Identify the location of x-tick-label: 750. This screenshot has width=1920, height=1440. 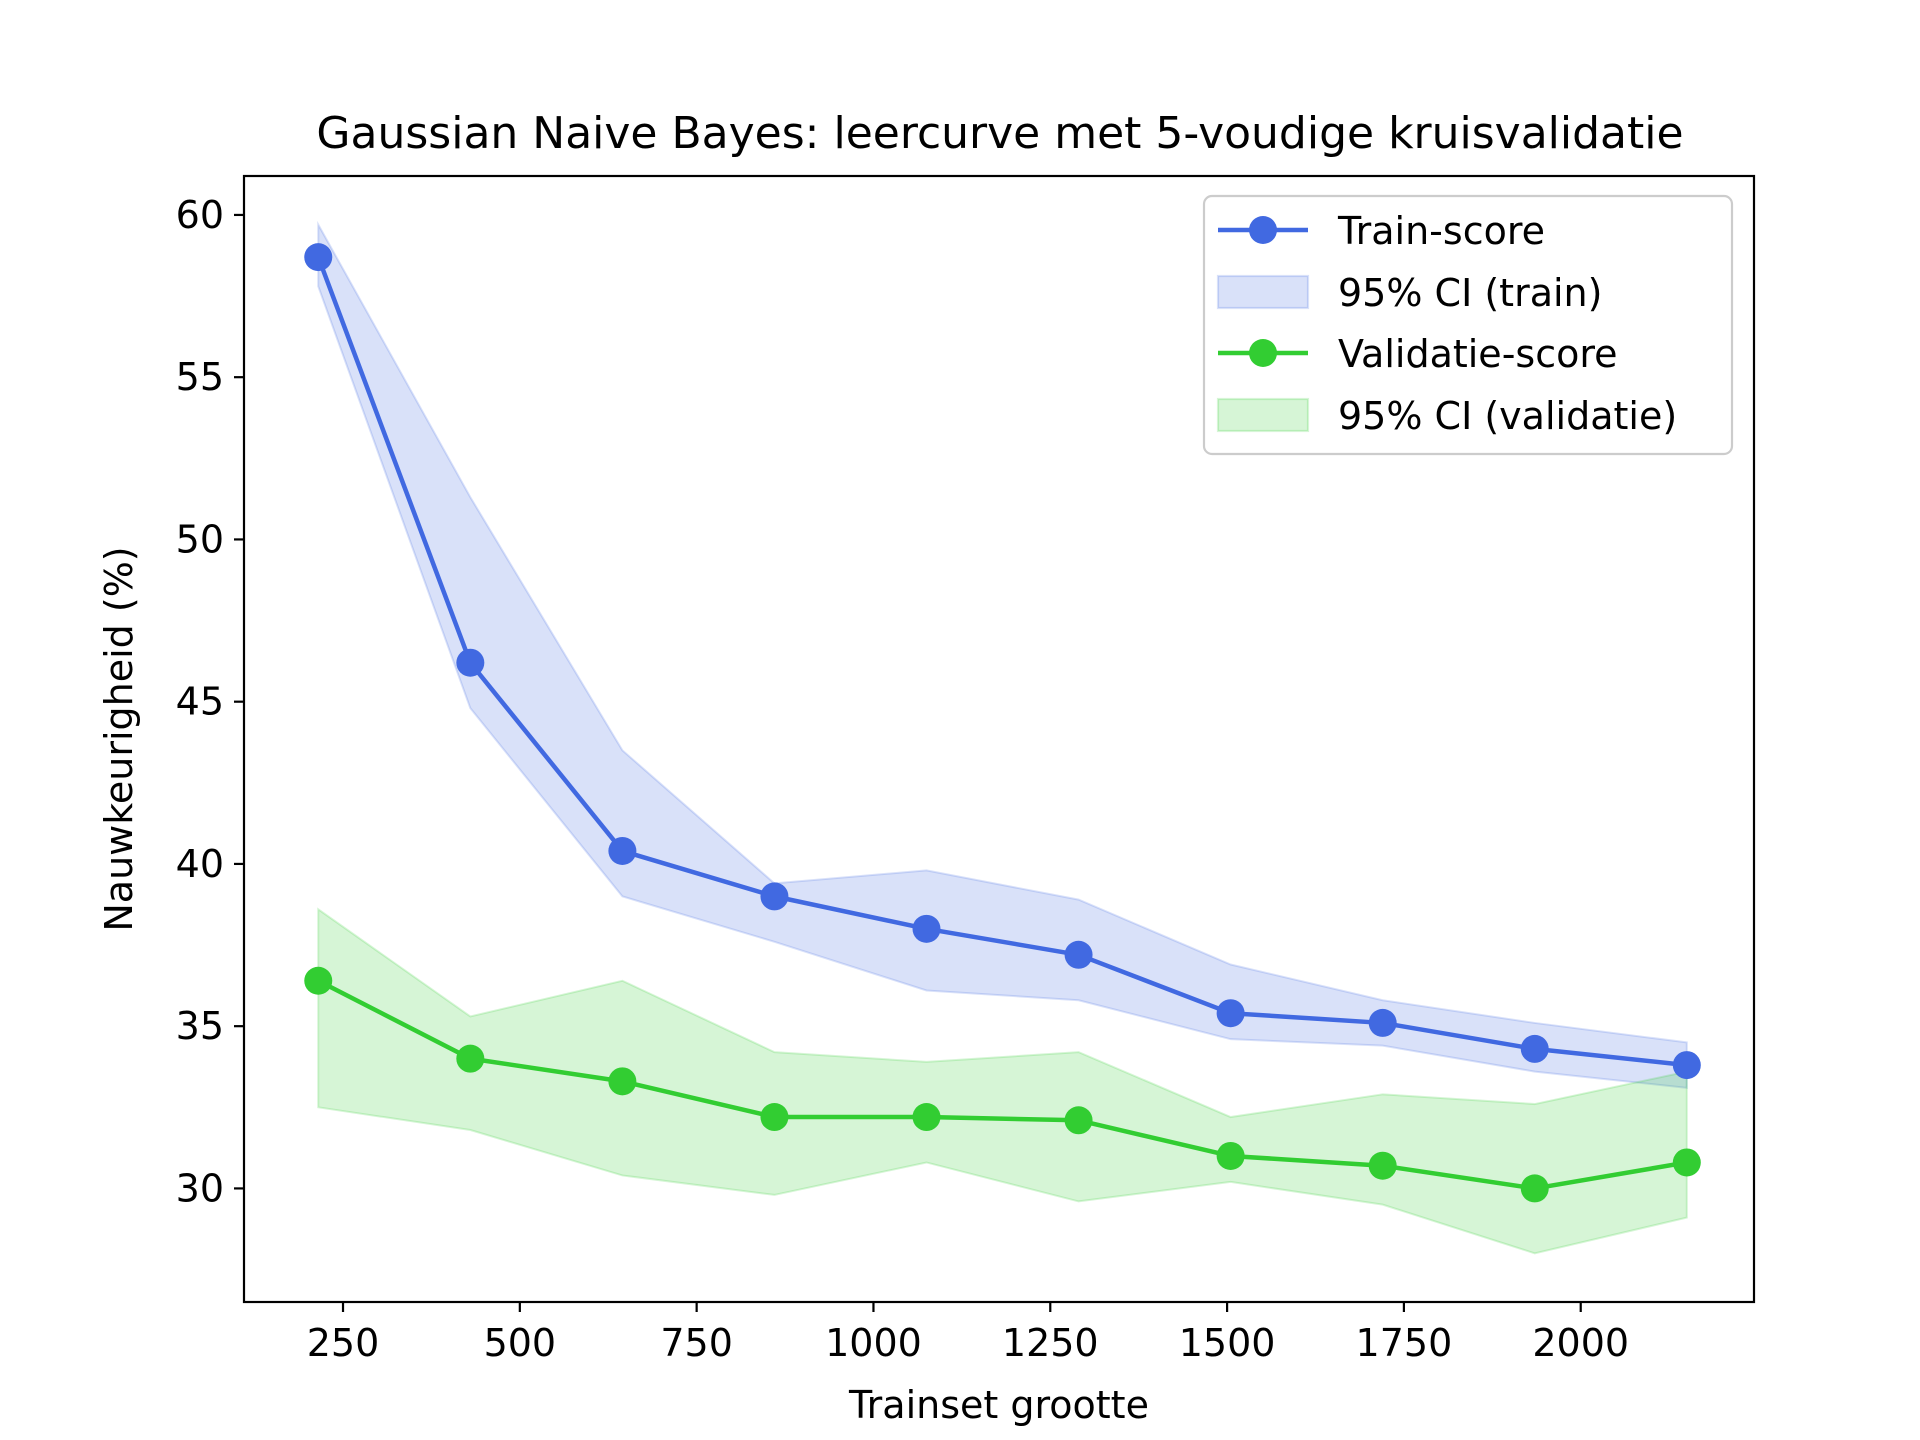
(696, 1343).